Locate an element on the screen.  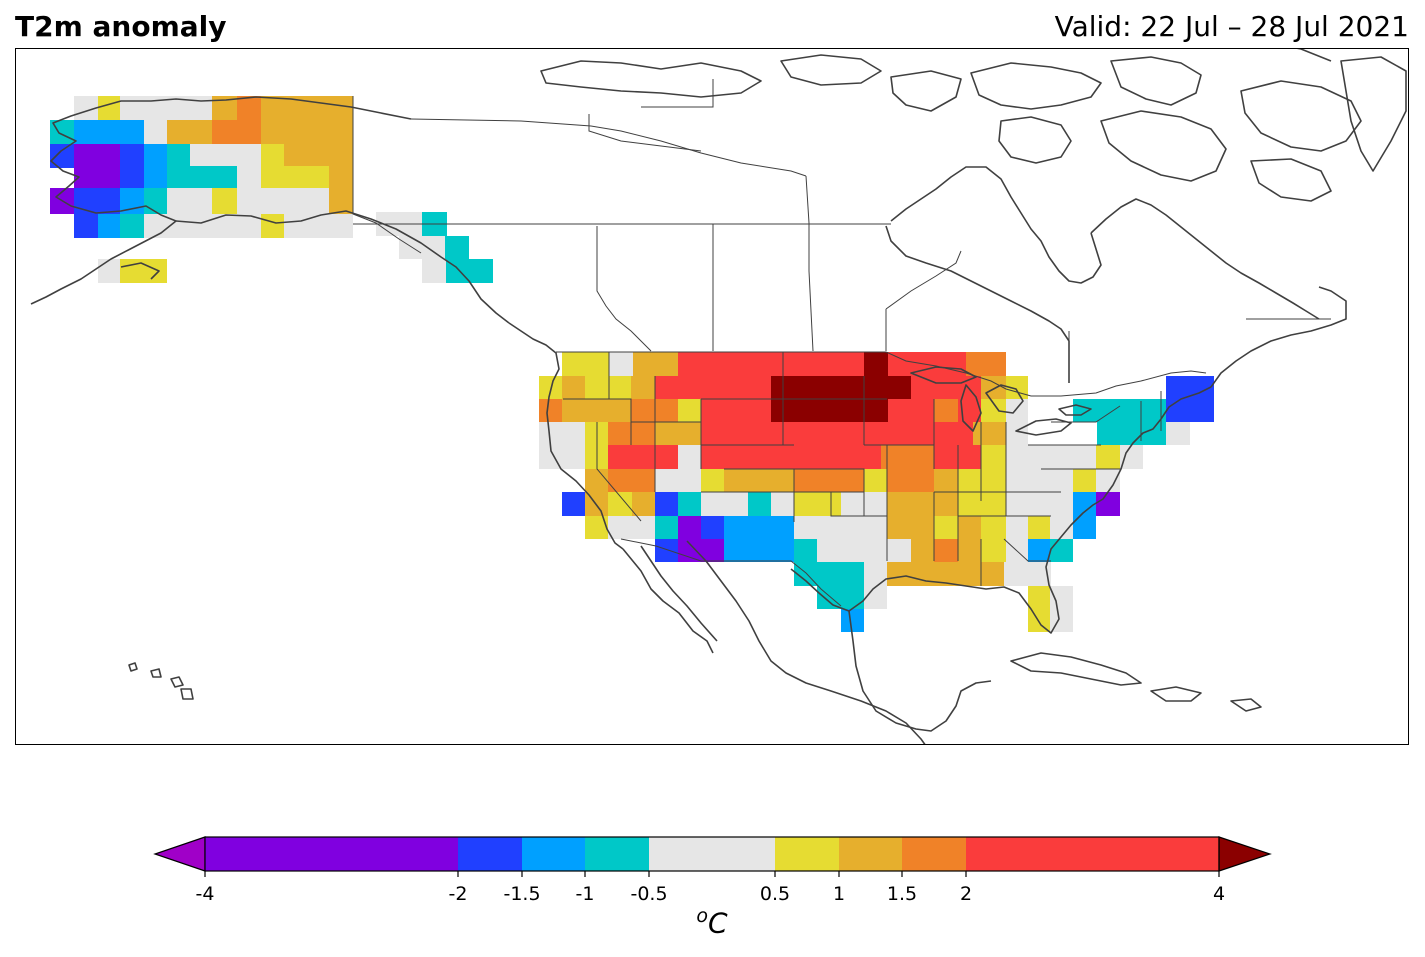
colorbar-tick-label: 1.5 is located at coordinates (902, 894).